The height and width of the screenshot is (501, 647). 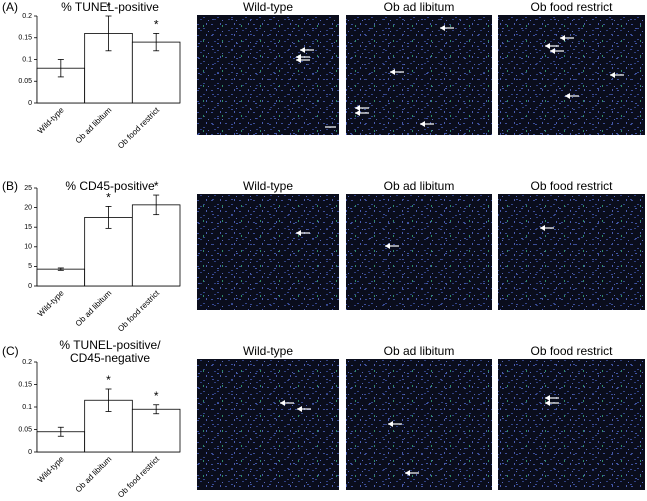 I want to click on y-tick-label: 20, so click(x=28, y=207).